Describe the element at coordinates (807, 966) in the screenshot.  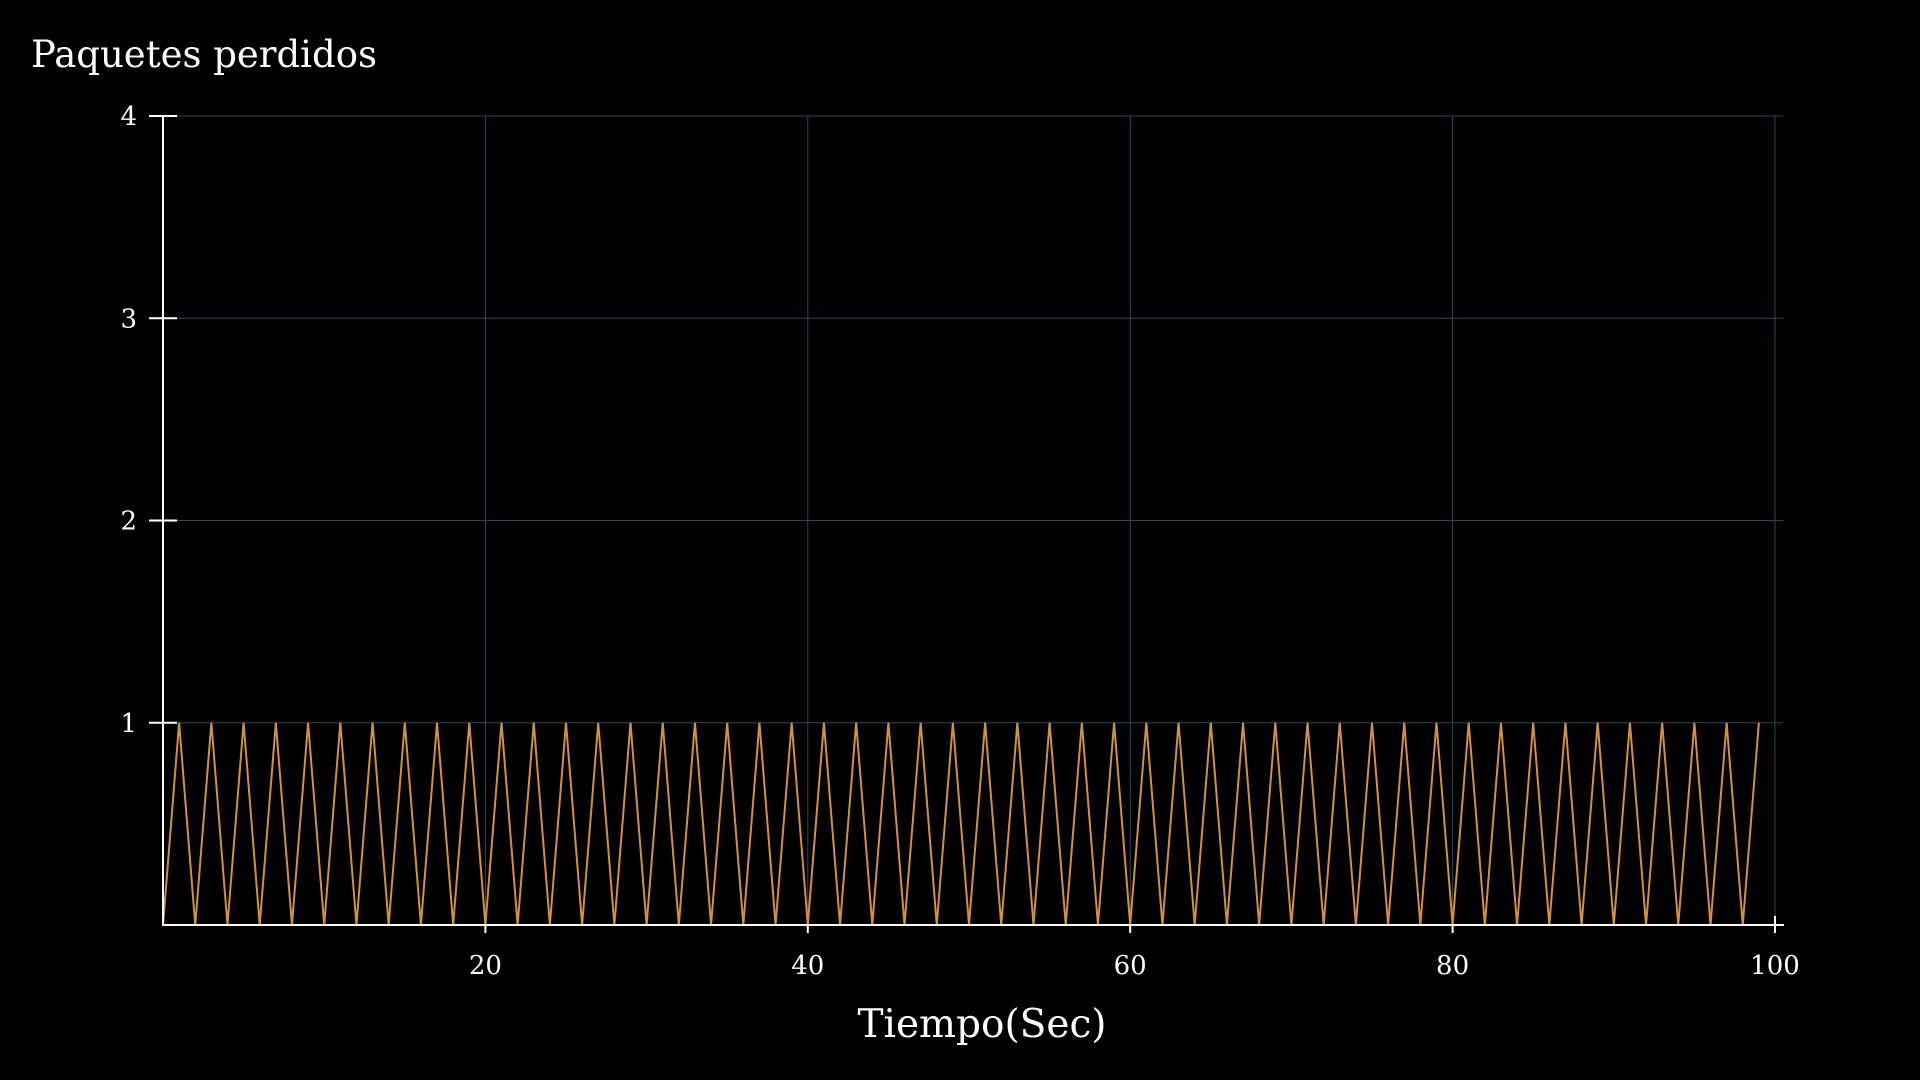
I see `x-tick-label: 40` at that location.